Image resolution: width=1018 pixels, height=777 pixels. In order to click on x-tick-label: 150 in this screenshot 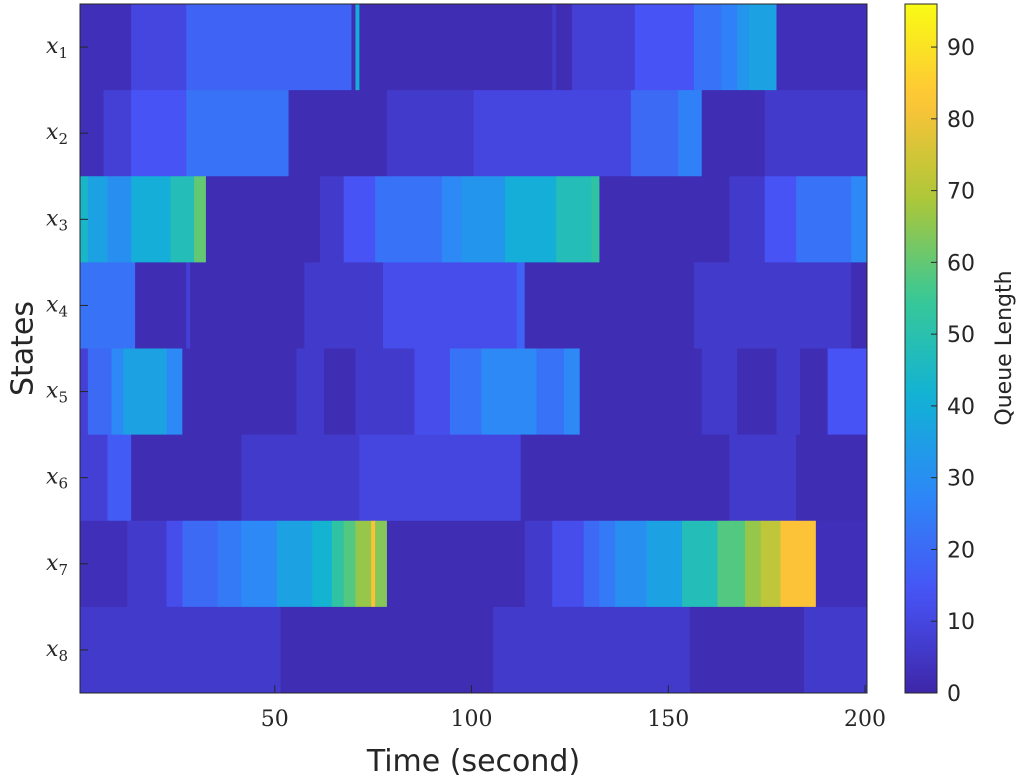, I will do `click(668, 719)`.